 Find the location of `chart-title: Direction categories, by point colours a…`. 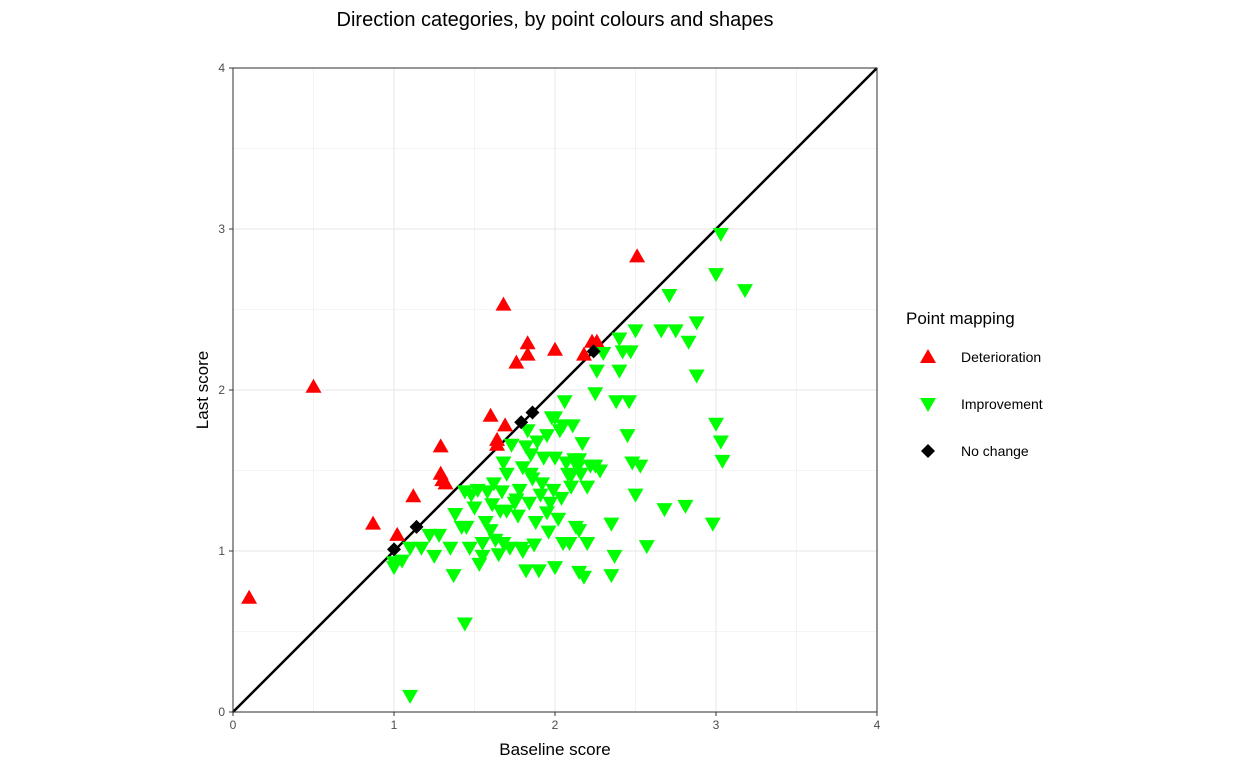

chart-title: Direction categories, by point colours a… is located at coordinates (555, 20).